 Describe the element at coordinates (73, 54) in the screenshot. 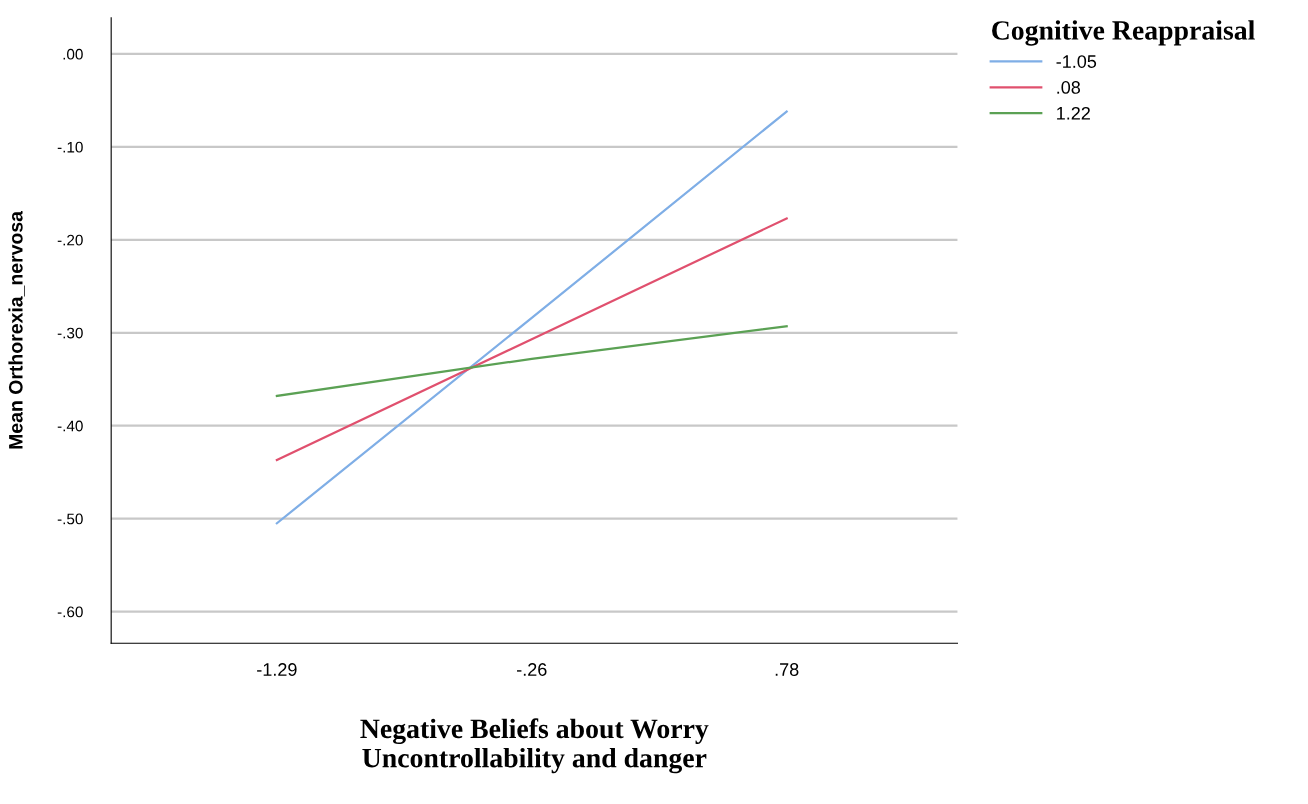

I see `y-tick-label: .00` at that location.